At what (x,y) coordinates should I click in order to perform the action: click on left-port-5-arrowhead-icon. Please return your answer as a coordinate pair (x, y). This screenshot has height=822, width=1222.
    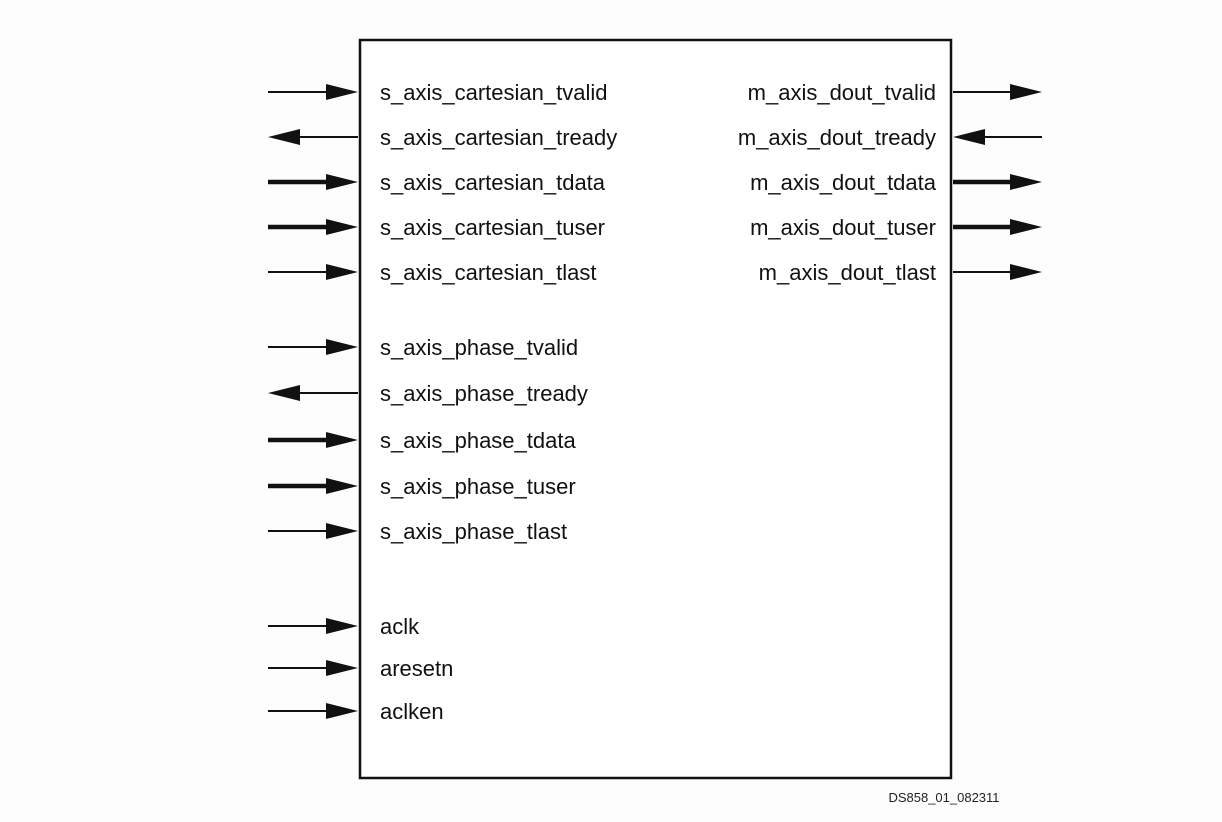
    Looking at the image, I should click on (342, 347).